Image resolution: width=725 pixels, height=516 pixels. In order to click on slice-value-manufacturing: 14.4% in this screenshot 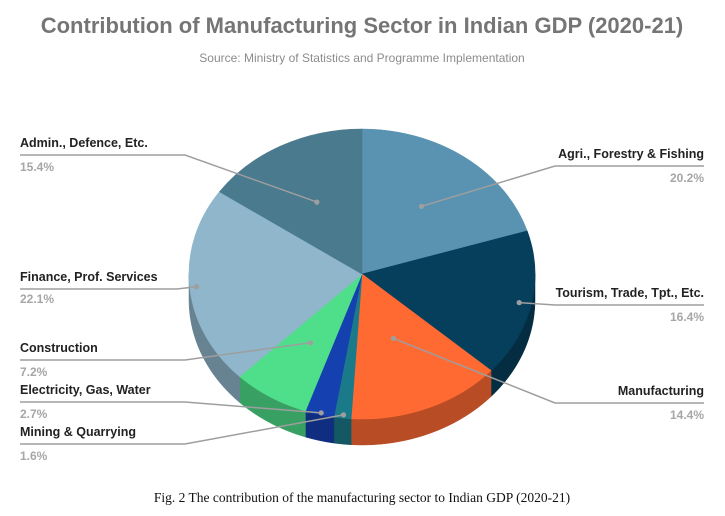, I will do `click(687, 415)`.